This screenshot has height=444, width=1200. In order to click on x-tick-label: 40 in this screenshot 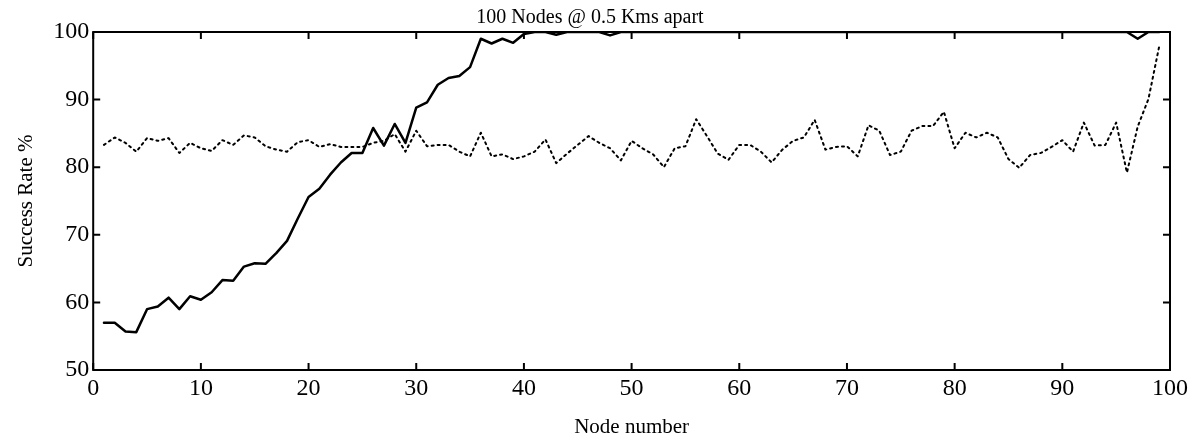, I will do `click(523, 386)`.